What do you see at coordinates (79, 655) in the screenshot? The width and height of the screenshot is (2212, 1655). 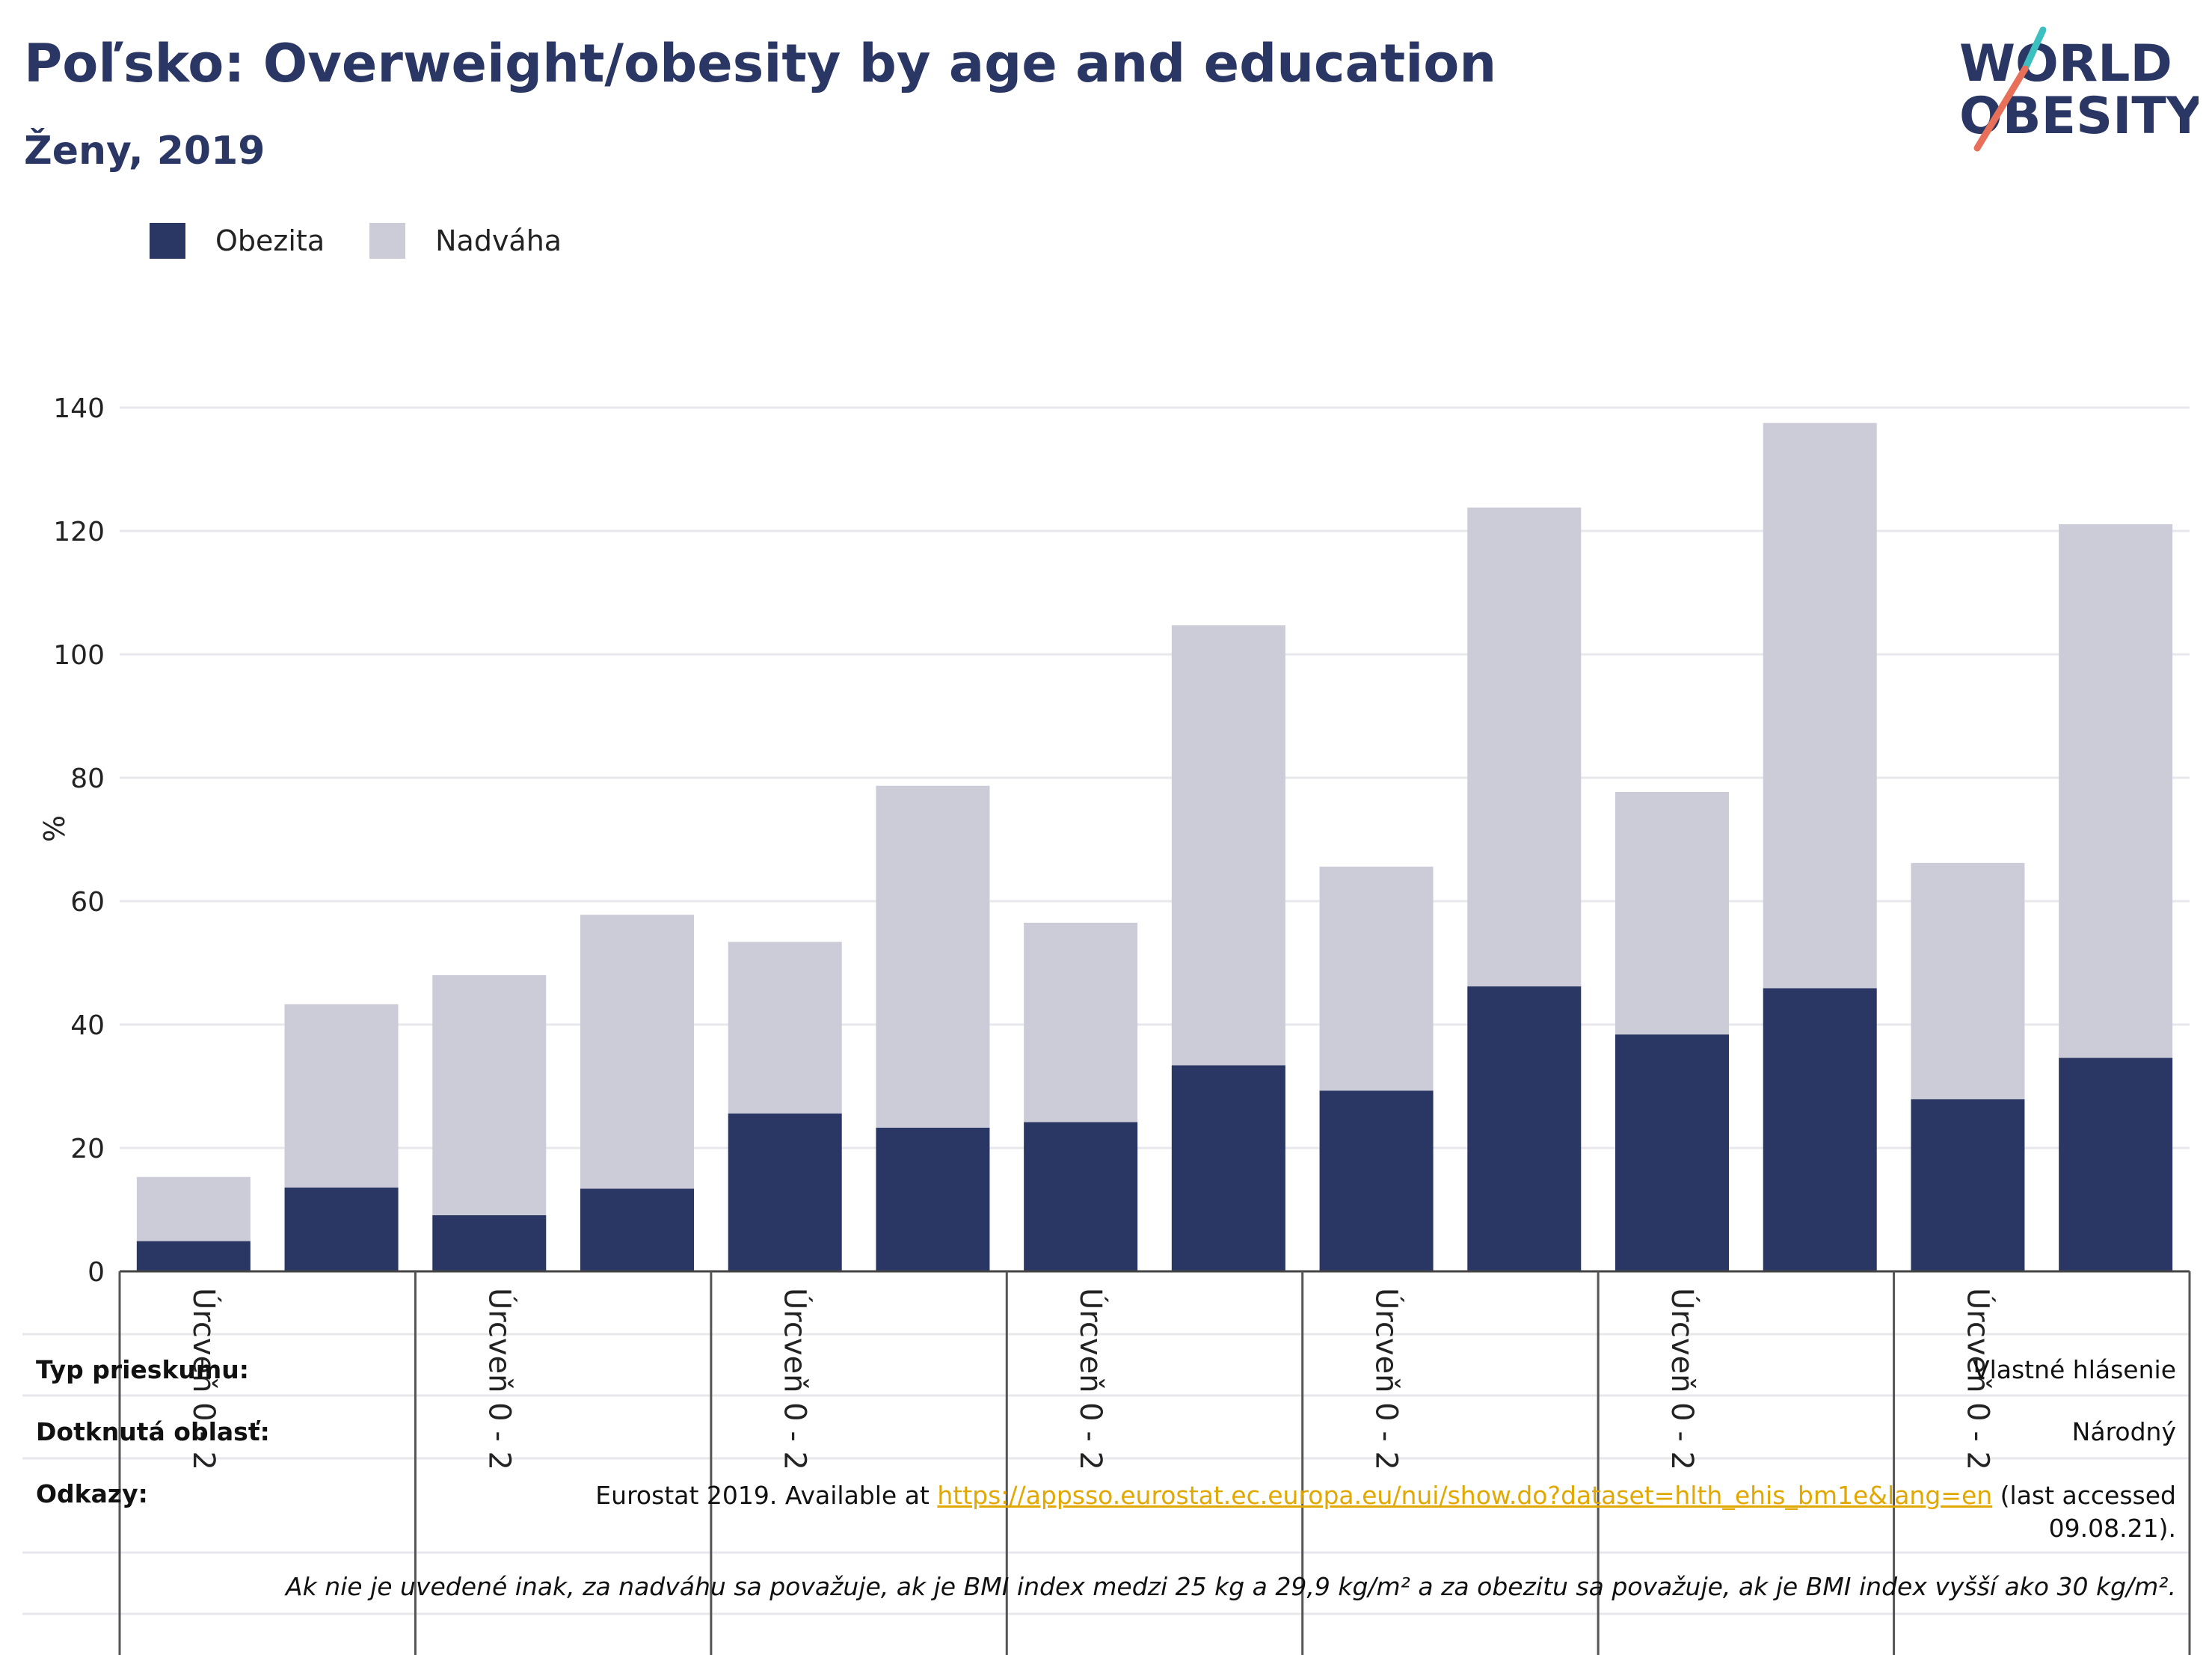 I see `y-tick-label: 100` at bounding box center [79, 655].